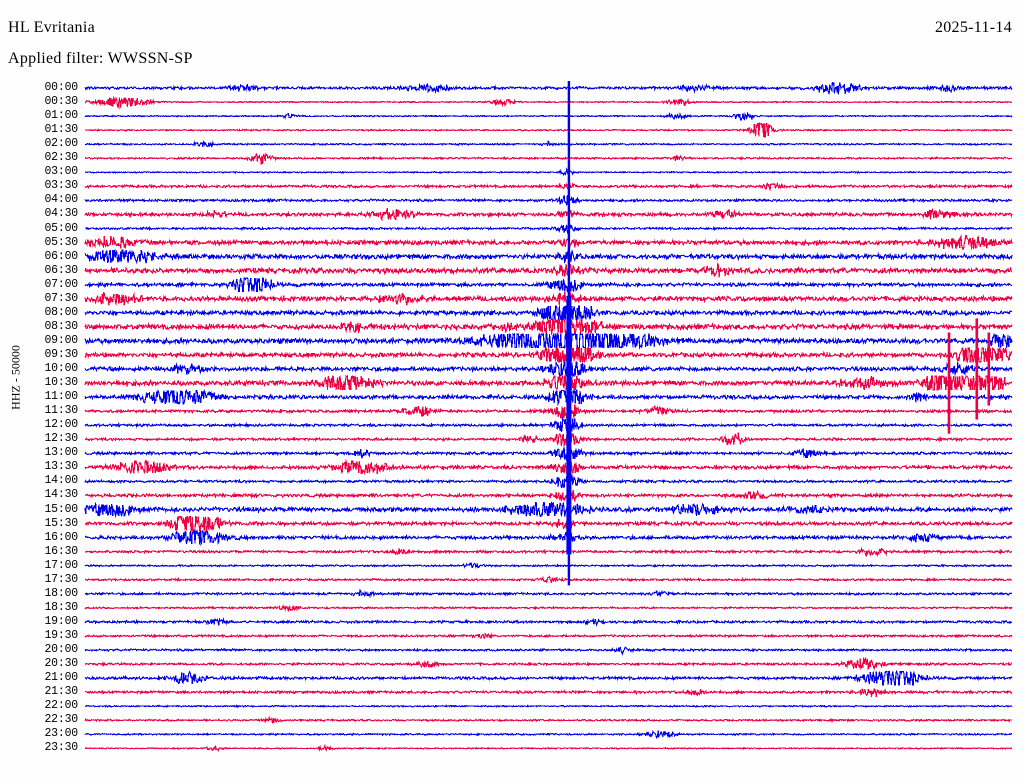 The height and width of the screenshot is (780, 1024). What do you see at coordinates (61, 144) in the screenshot?
I see `time-row-label: 02:00` at bounding box center [61, 144].